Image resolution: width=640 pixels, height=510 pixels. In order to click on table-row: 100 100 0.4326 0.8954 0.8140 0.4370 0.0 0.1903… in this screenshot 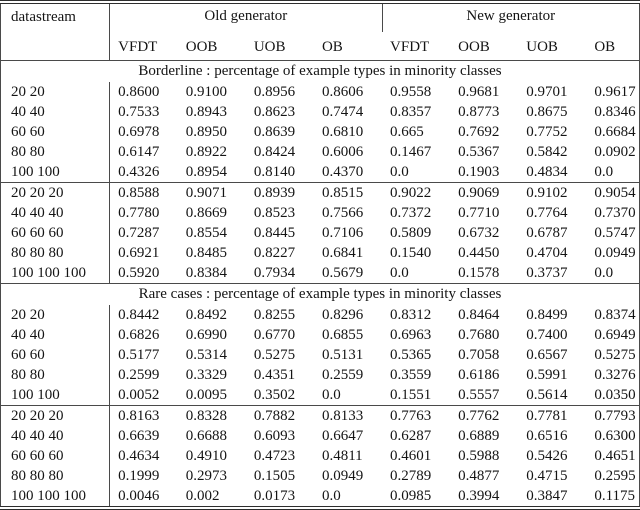, I will do `click(320, 172)`.